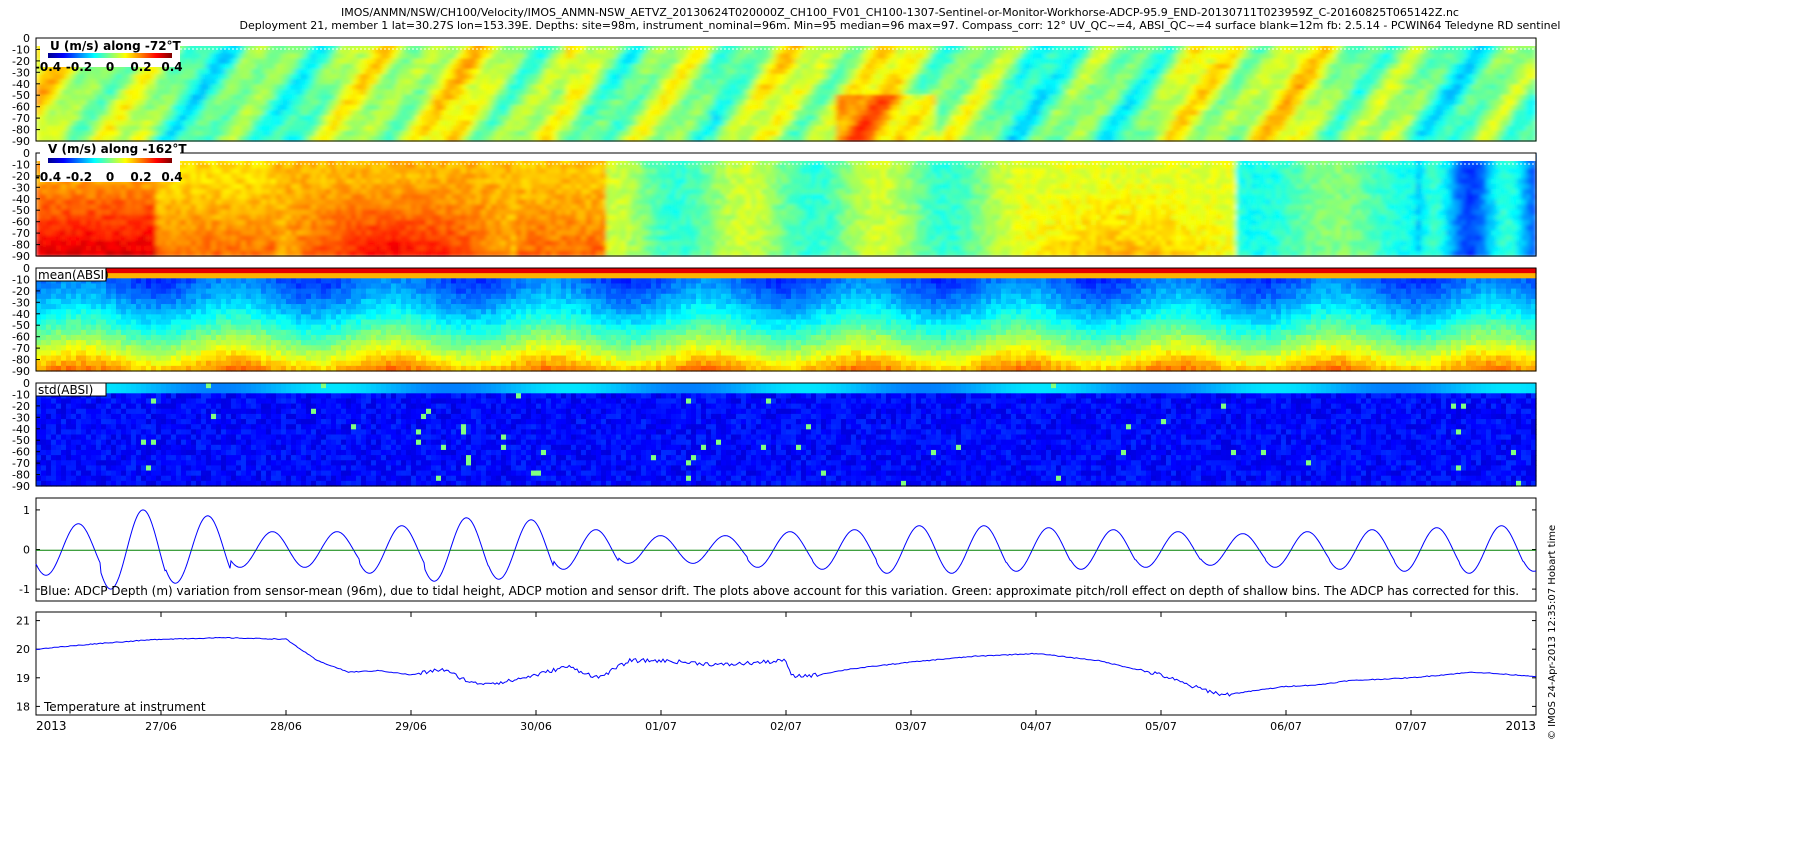 Image resolution: width=1800 pixels, height=850 pixels. I want to click on v-velocity-heatmap, so click(786, 205).